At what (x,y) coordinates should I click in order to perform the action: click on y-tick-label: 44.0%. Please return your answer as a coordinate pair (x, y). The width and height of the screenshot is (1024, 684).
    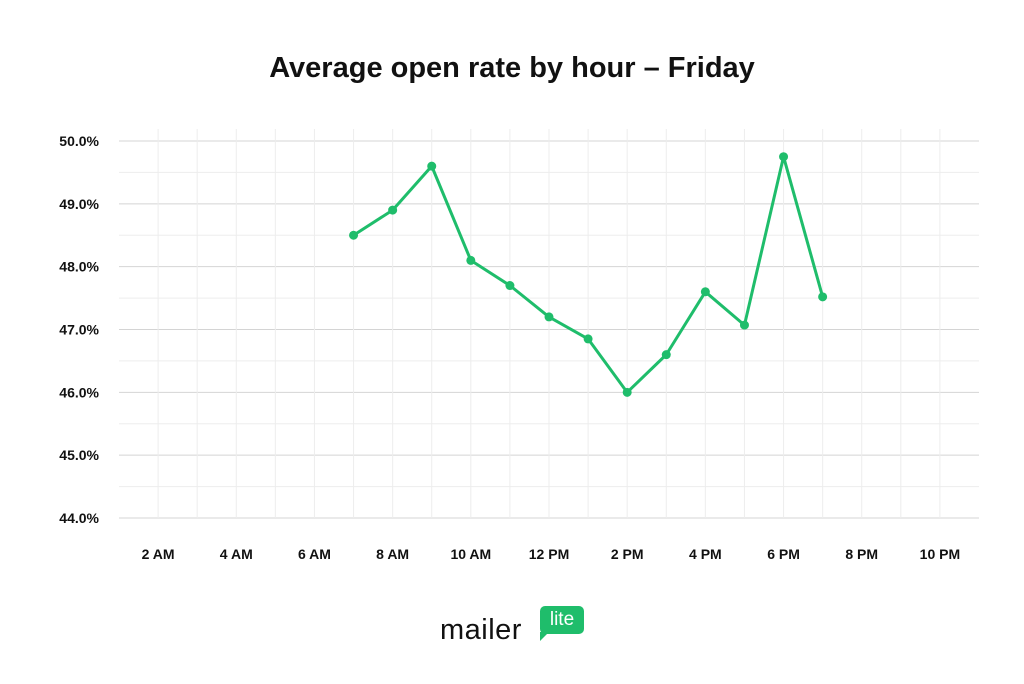
    Looking at the image, I should click on (79, 518).